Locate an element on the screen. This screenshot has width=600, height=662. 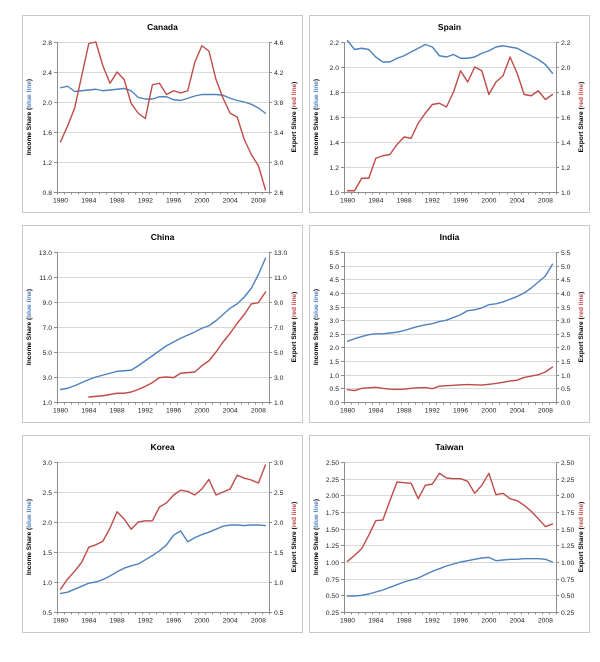
svg-text: 1.25 is located at coordinates (567, 546).